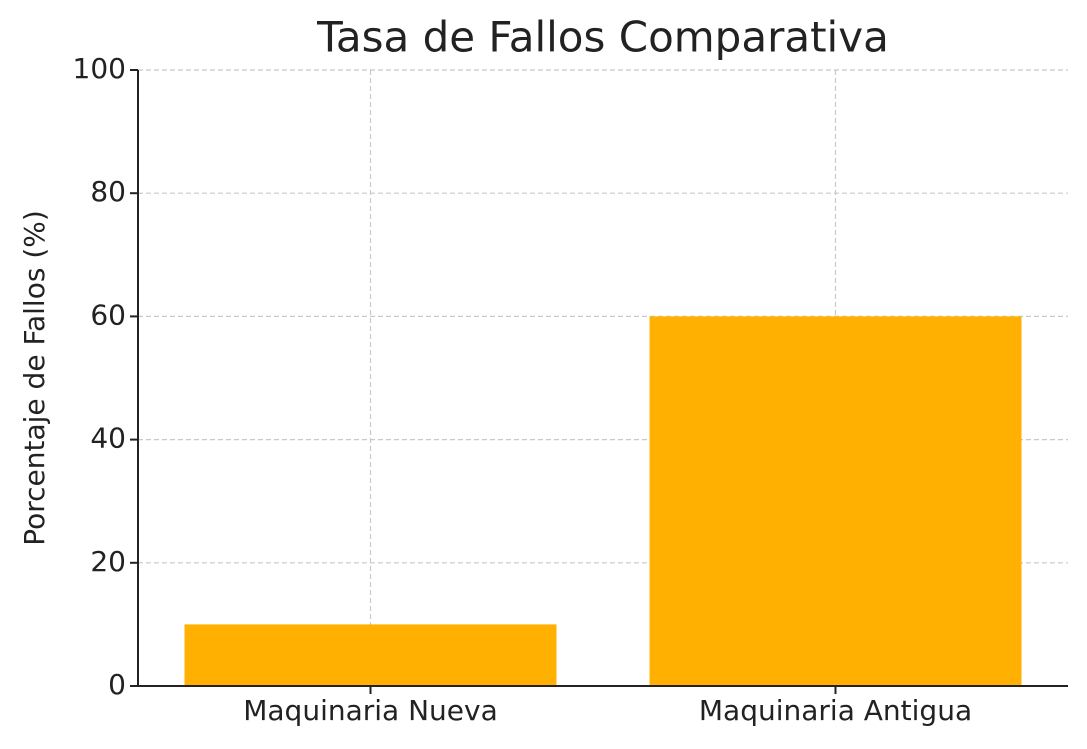  I want to click on y-tick-label: 20, so click(108, 561).